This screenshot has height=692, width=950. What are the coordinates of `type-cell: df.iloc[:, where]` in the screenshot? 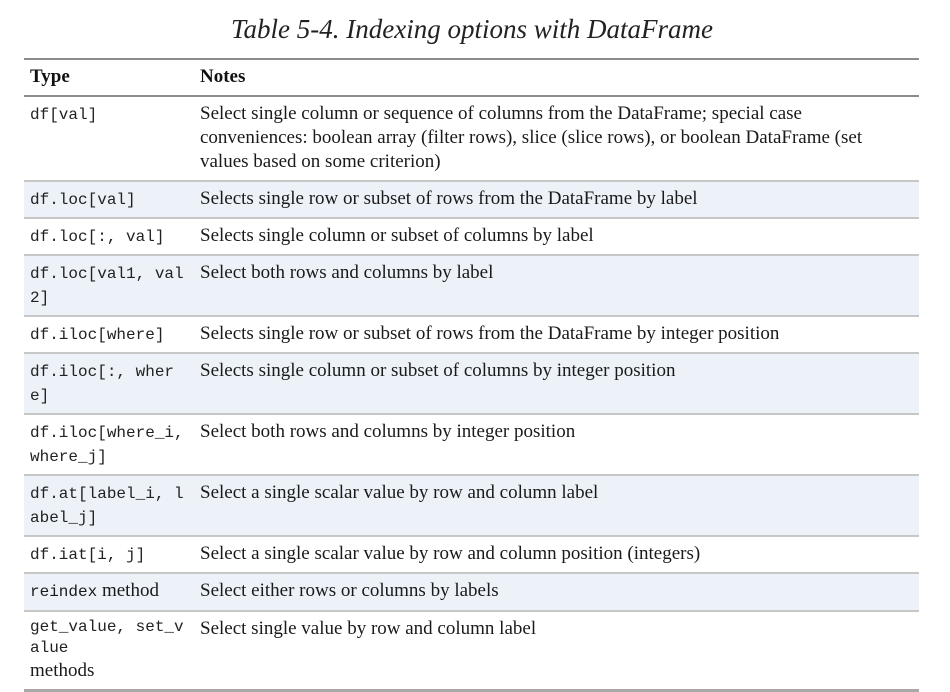 It's located at (109, 383).